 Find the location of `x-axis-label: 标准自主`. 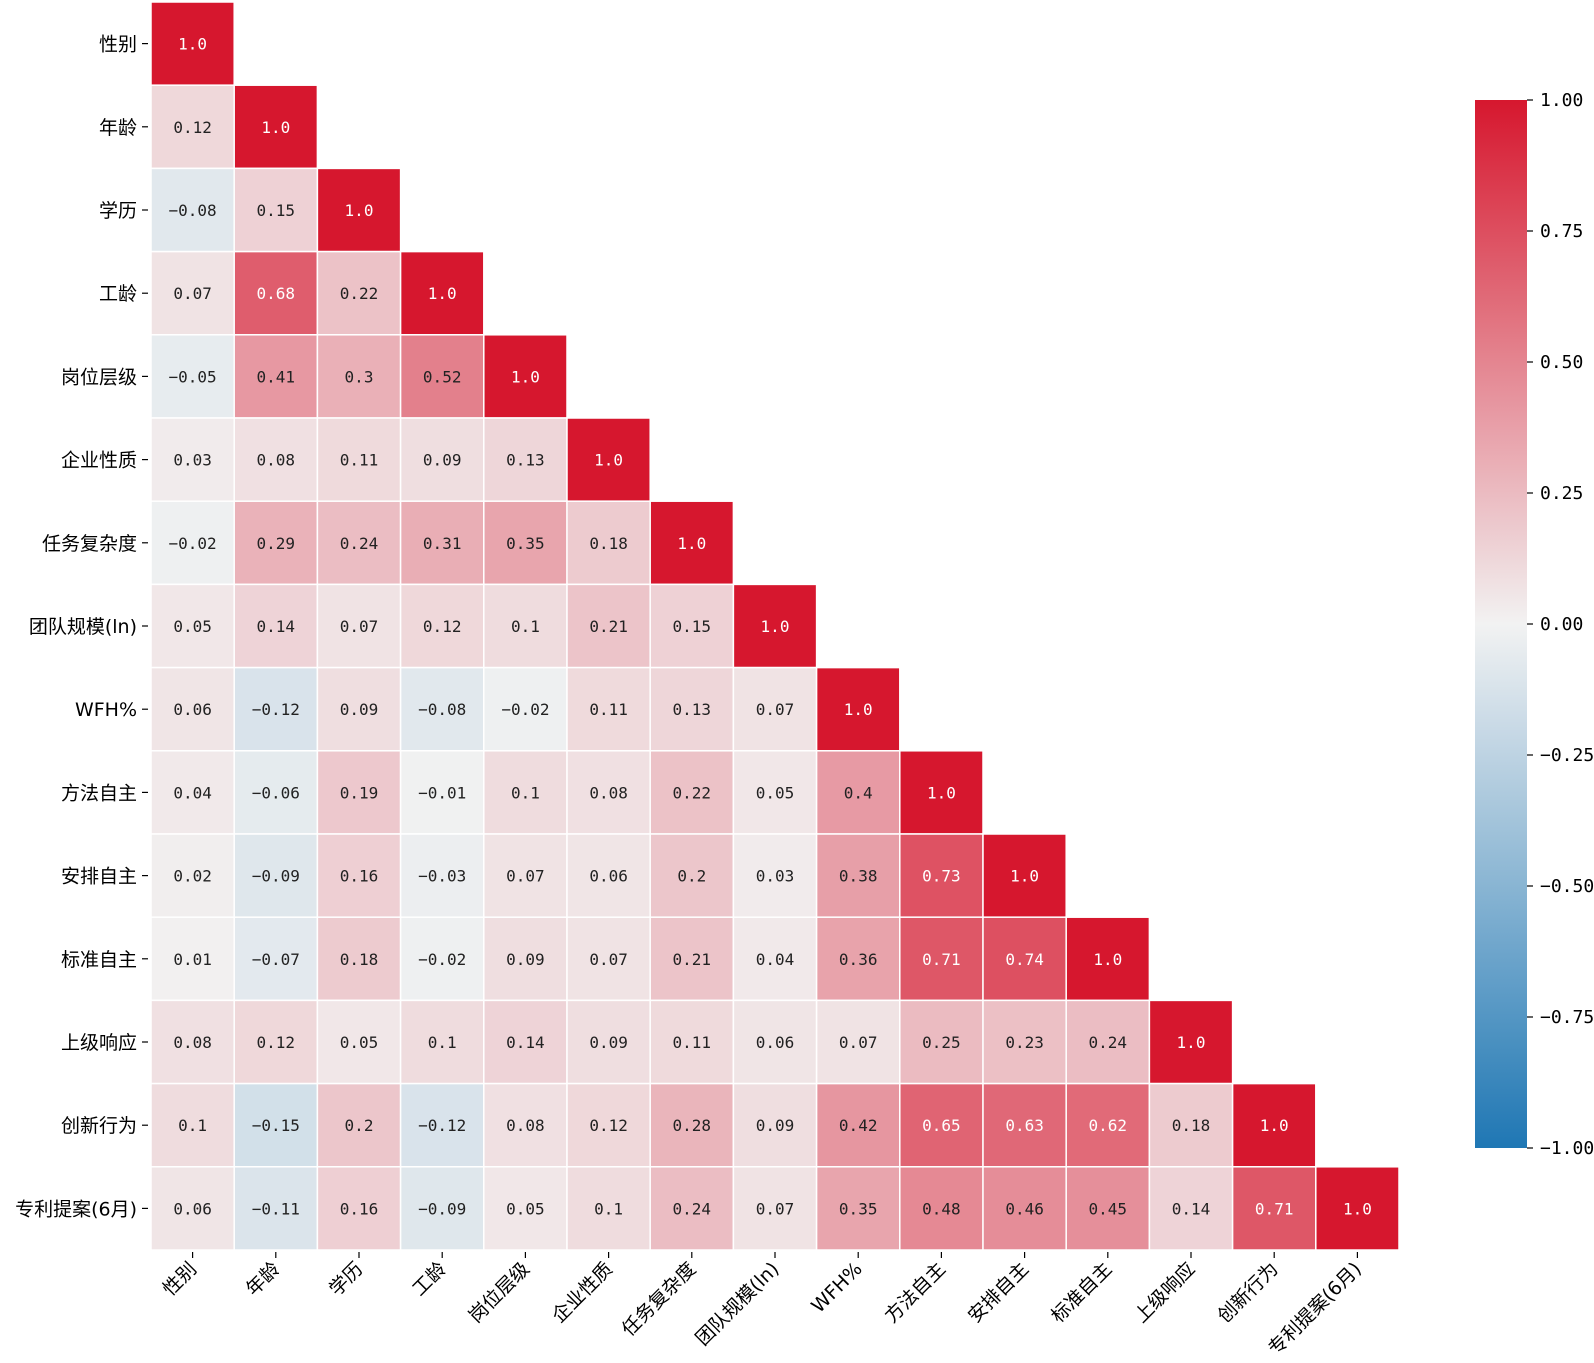

x-axis-label: 标准自主 is located at coordinates (1081, 1292).